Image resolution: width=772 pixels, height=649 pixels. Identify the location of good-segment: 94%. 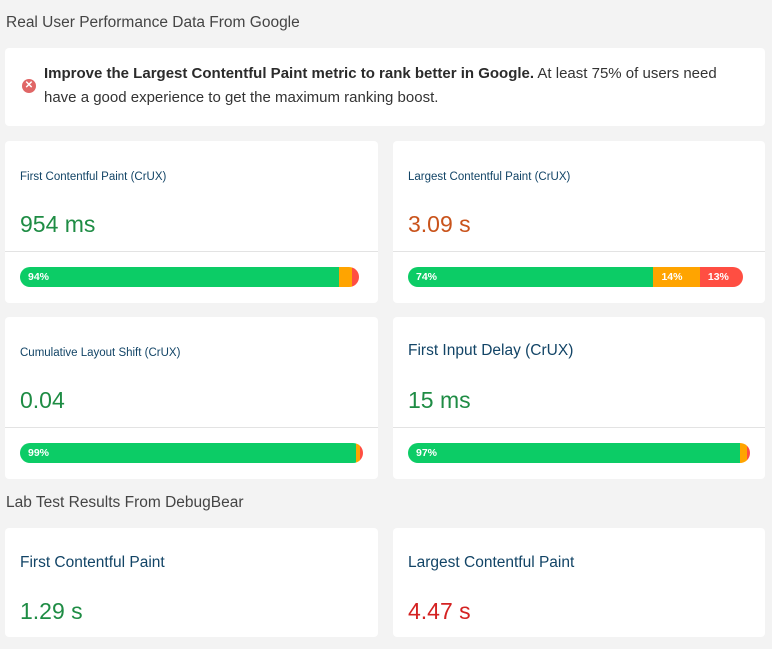
(179, 277).